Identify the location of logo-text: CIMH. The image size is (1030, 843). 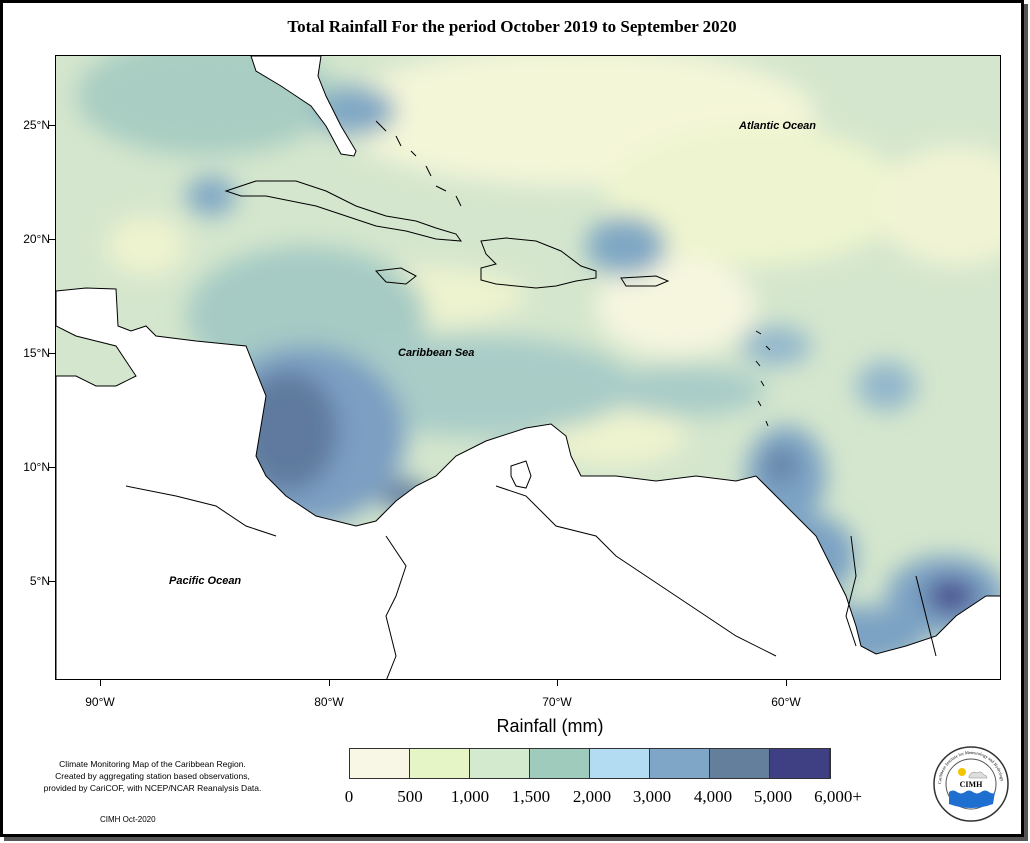
(971, 784).